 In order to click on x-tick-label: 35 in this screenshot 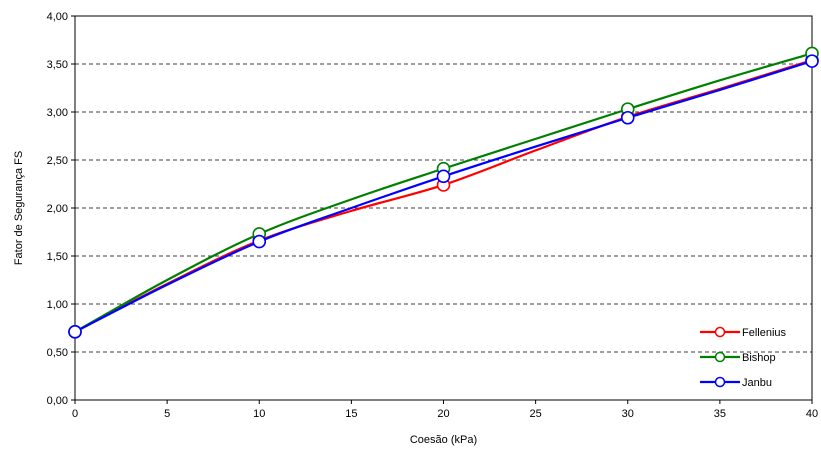, I will do `click(720, 414)`.